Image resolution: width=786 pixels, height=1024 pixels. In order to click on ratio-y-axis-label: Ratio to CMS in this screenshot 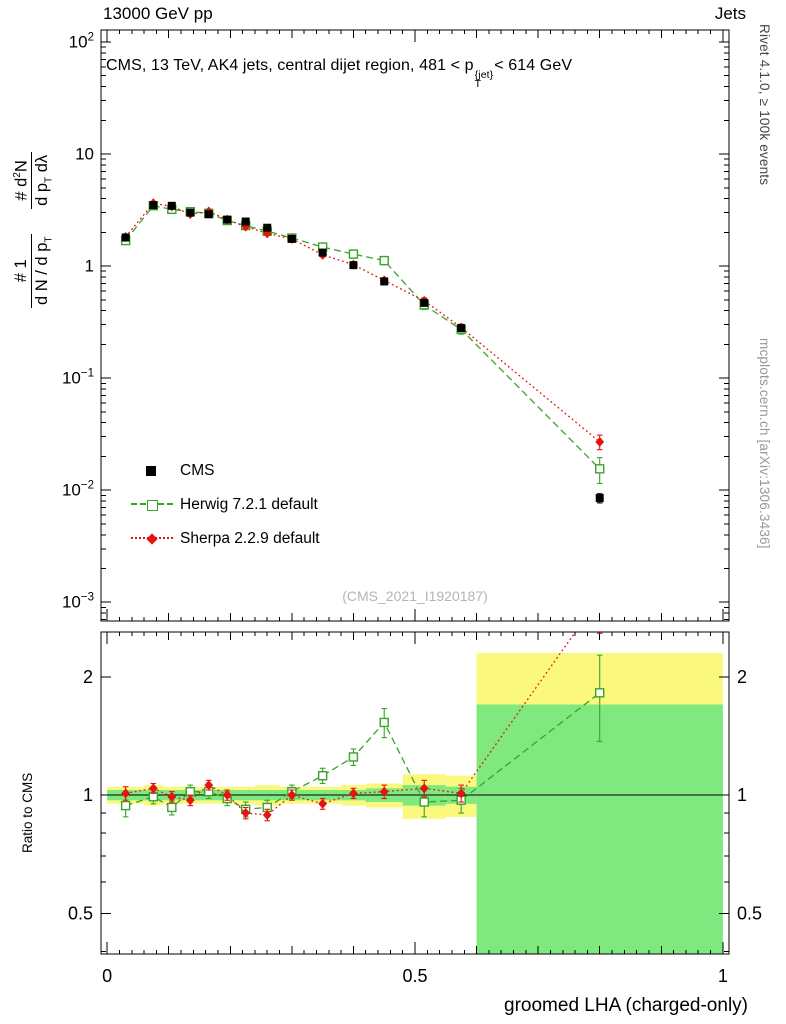, I will do `click(27, 812)`.